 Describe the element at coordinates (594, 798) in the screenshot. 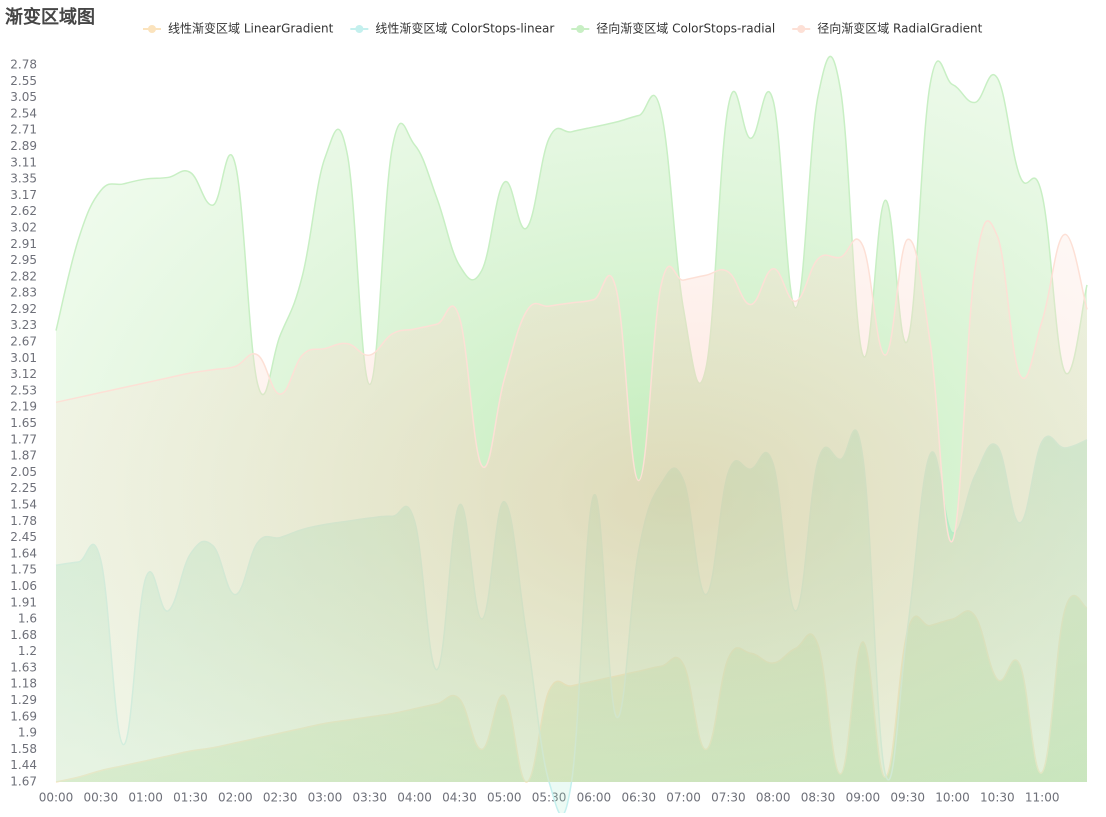

I see `x-tick-label: 06:00` at that location.